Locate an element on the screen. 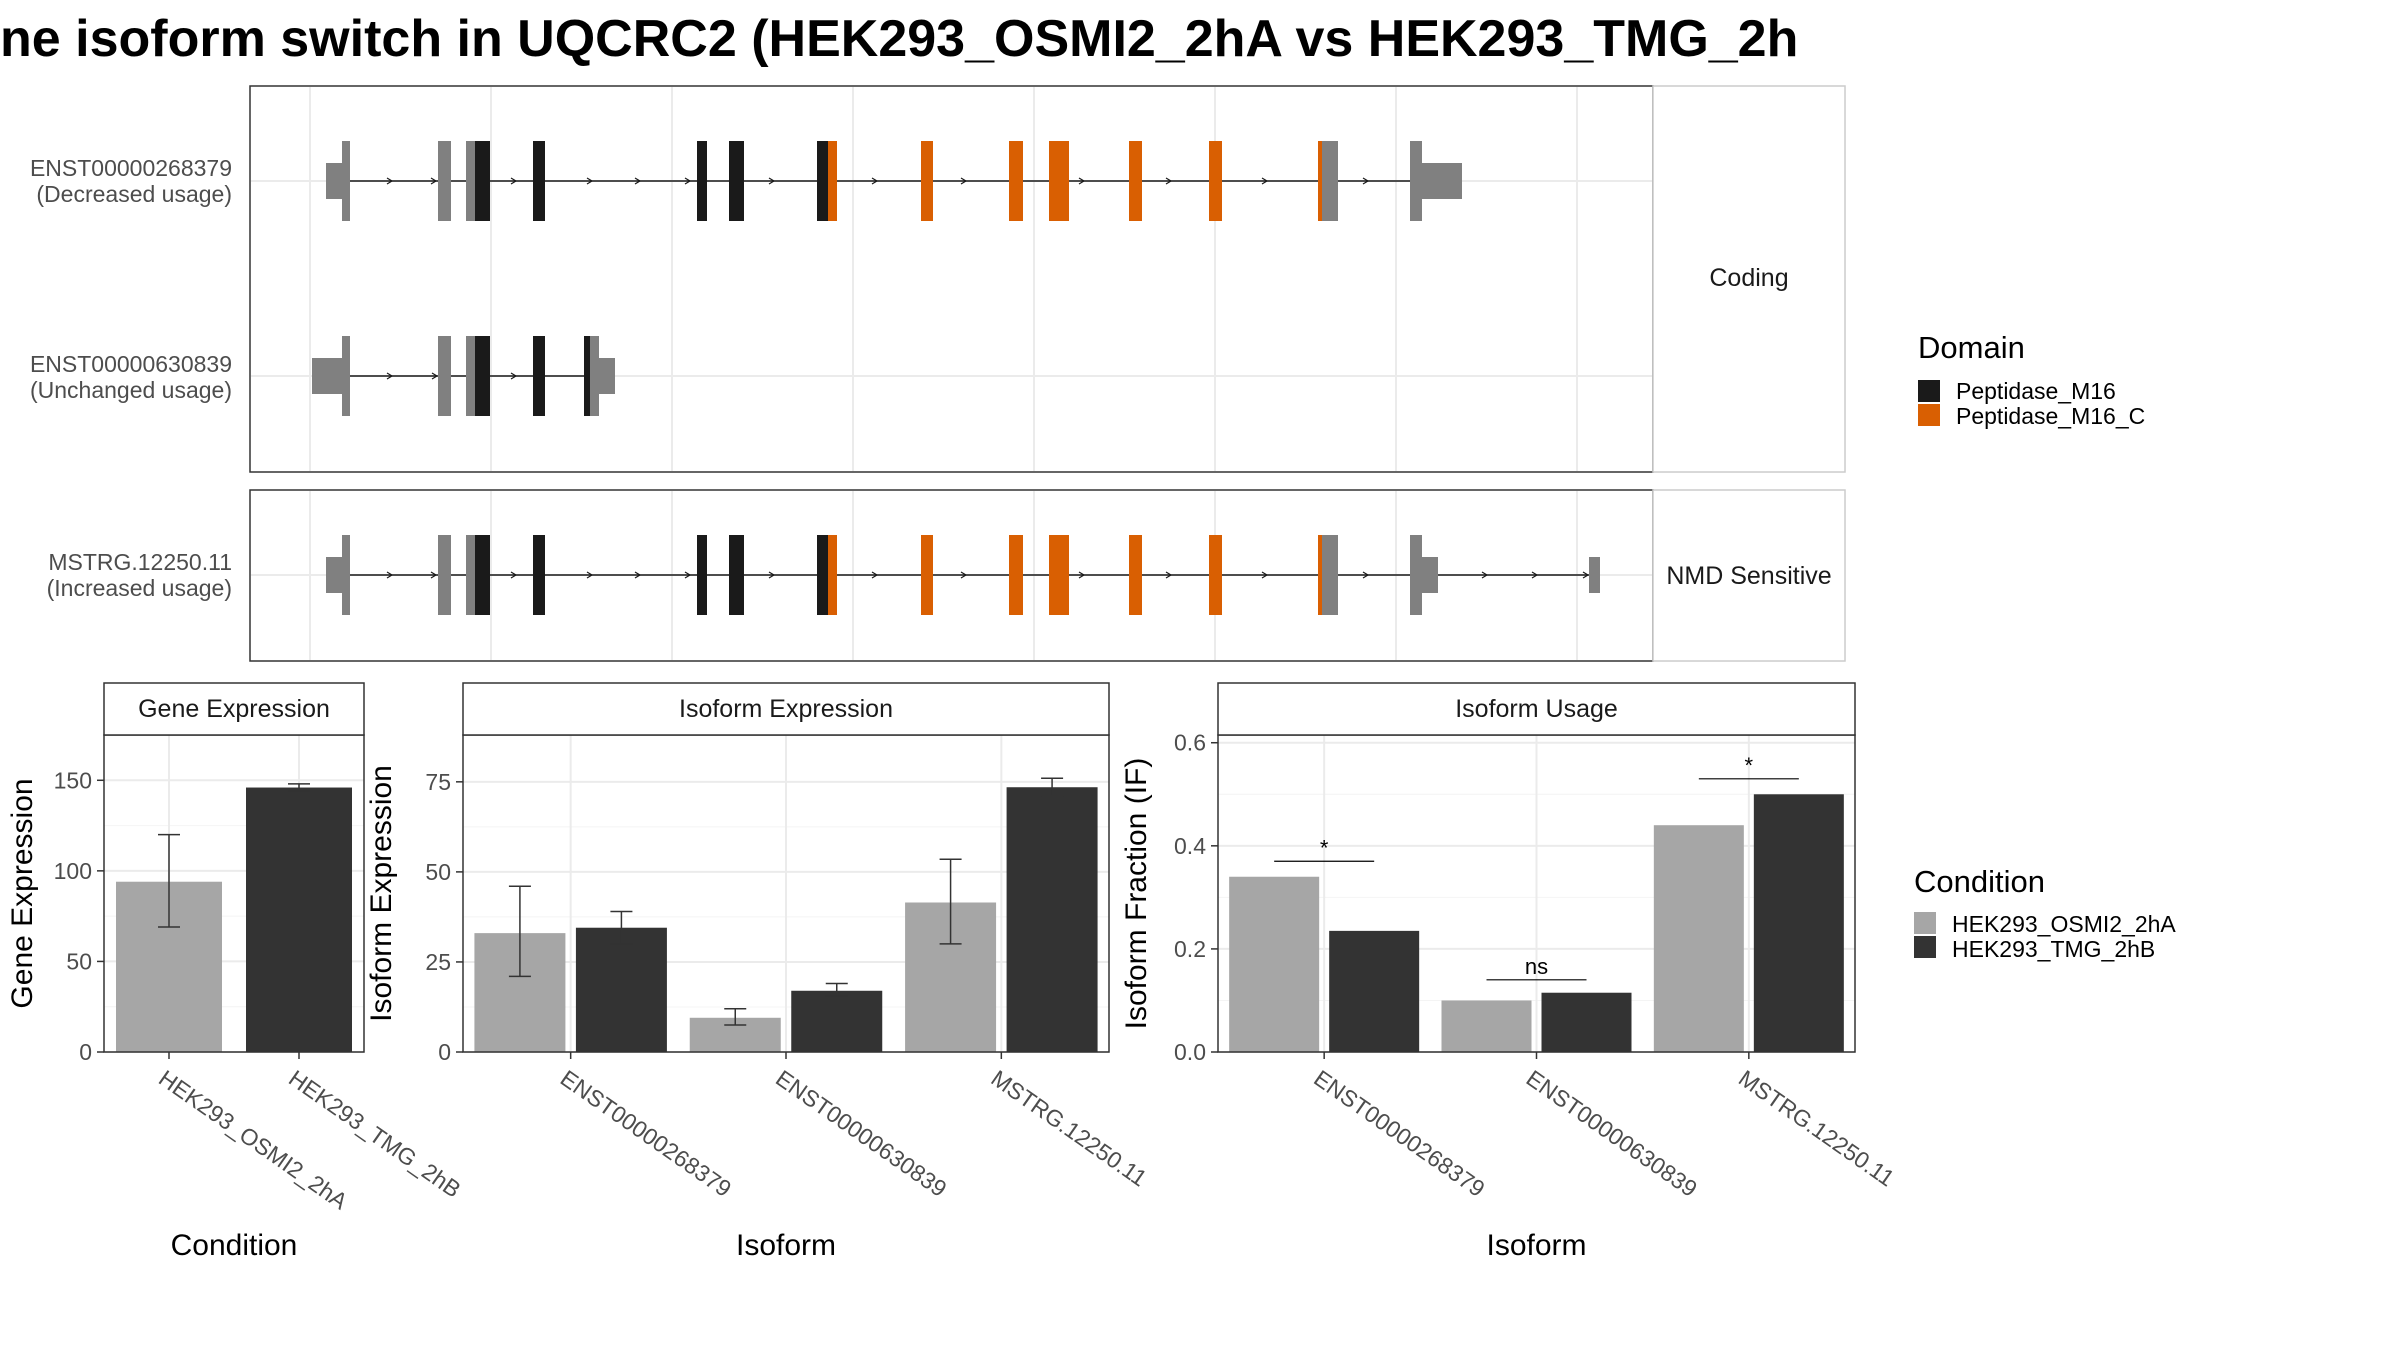 Image resolution: width=2400 pixels, height=1350 pixels. y-axis-title: Gene Expression is located at coordinates (22, 893).